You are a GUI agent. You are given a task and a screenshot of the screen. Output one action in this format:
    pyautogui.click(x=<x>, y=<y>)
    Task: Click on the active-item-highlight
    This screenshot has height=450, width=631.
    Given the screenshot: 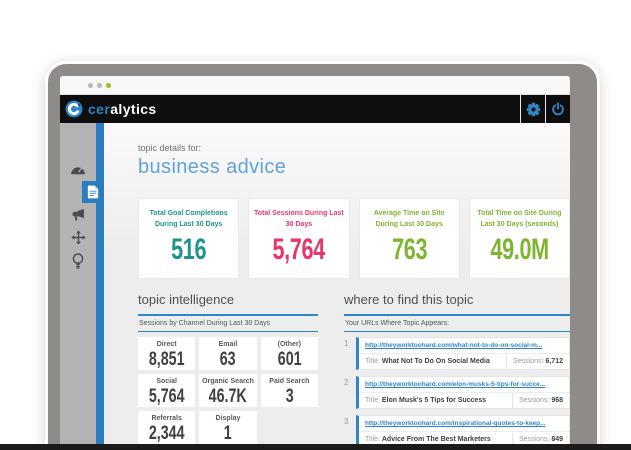 What is the action you would take?
    pyautogui.click(x=93, y=191)
    